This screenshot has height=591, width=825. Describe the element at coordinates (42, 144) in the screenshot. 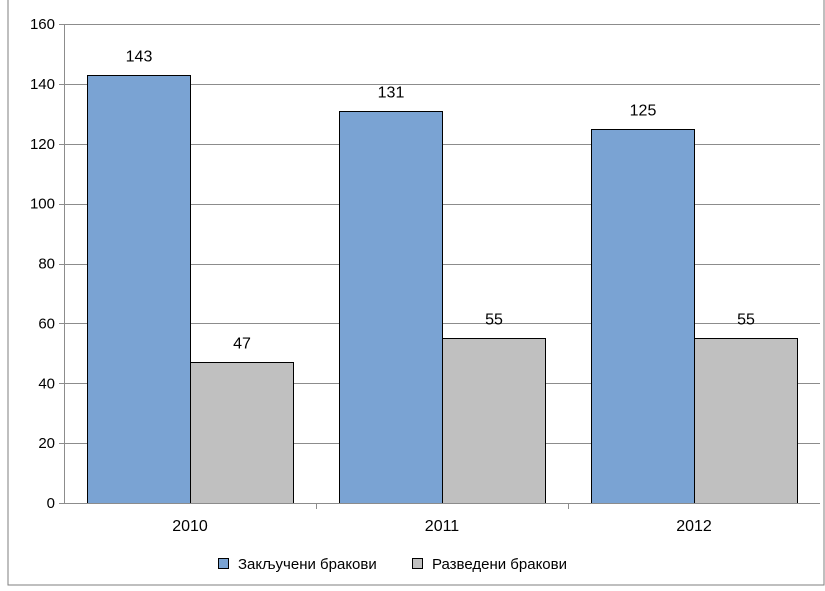

I see `y-tick-label: 120` at that location.